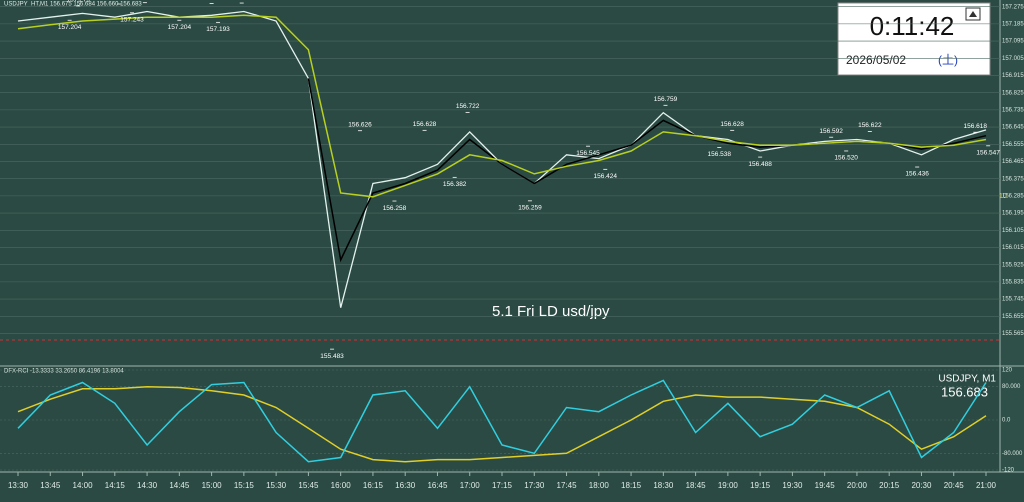 Image resolution: width=1024 pixels, height=502 pixels. What do you see at coordinates (988, 153) in the screenshot?
I see `price-label: 156.547` at bounding box center [988, 153].